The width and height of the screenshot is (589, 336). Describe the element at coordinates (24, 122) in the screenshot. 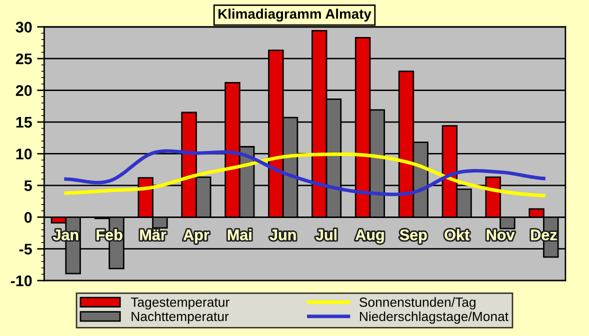

I see `y-tick-label: 15` at that location.